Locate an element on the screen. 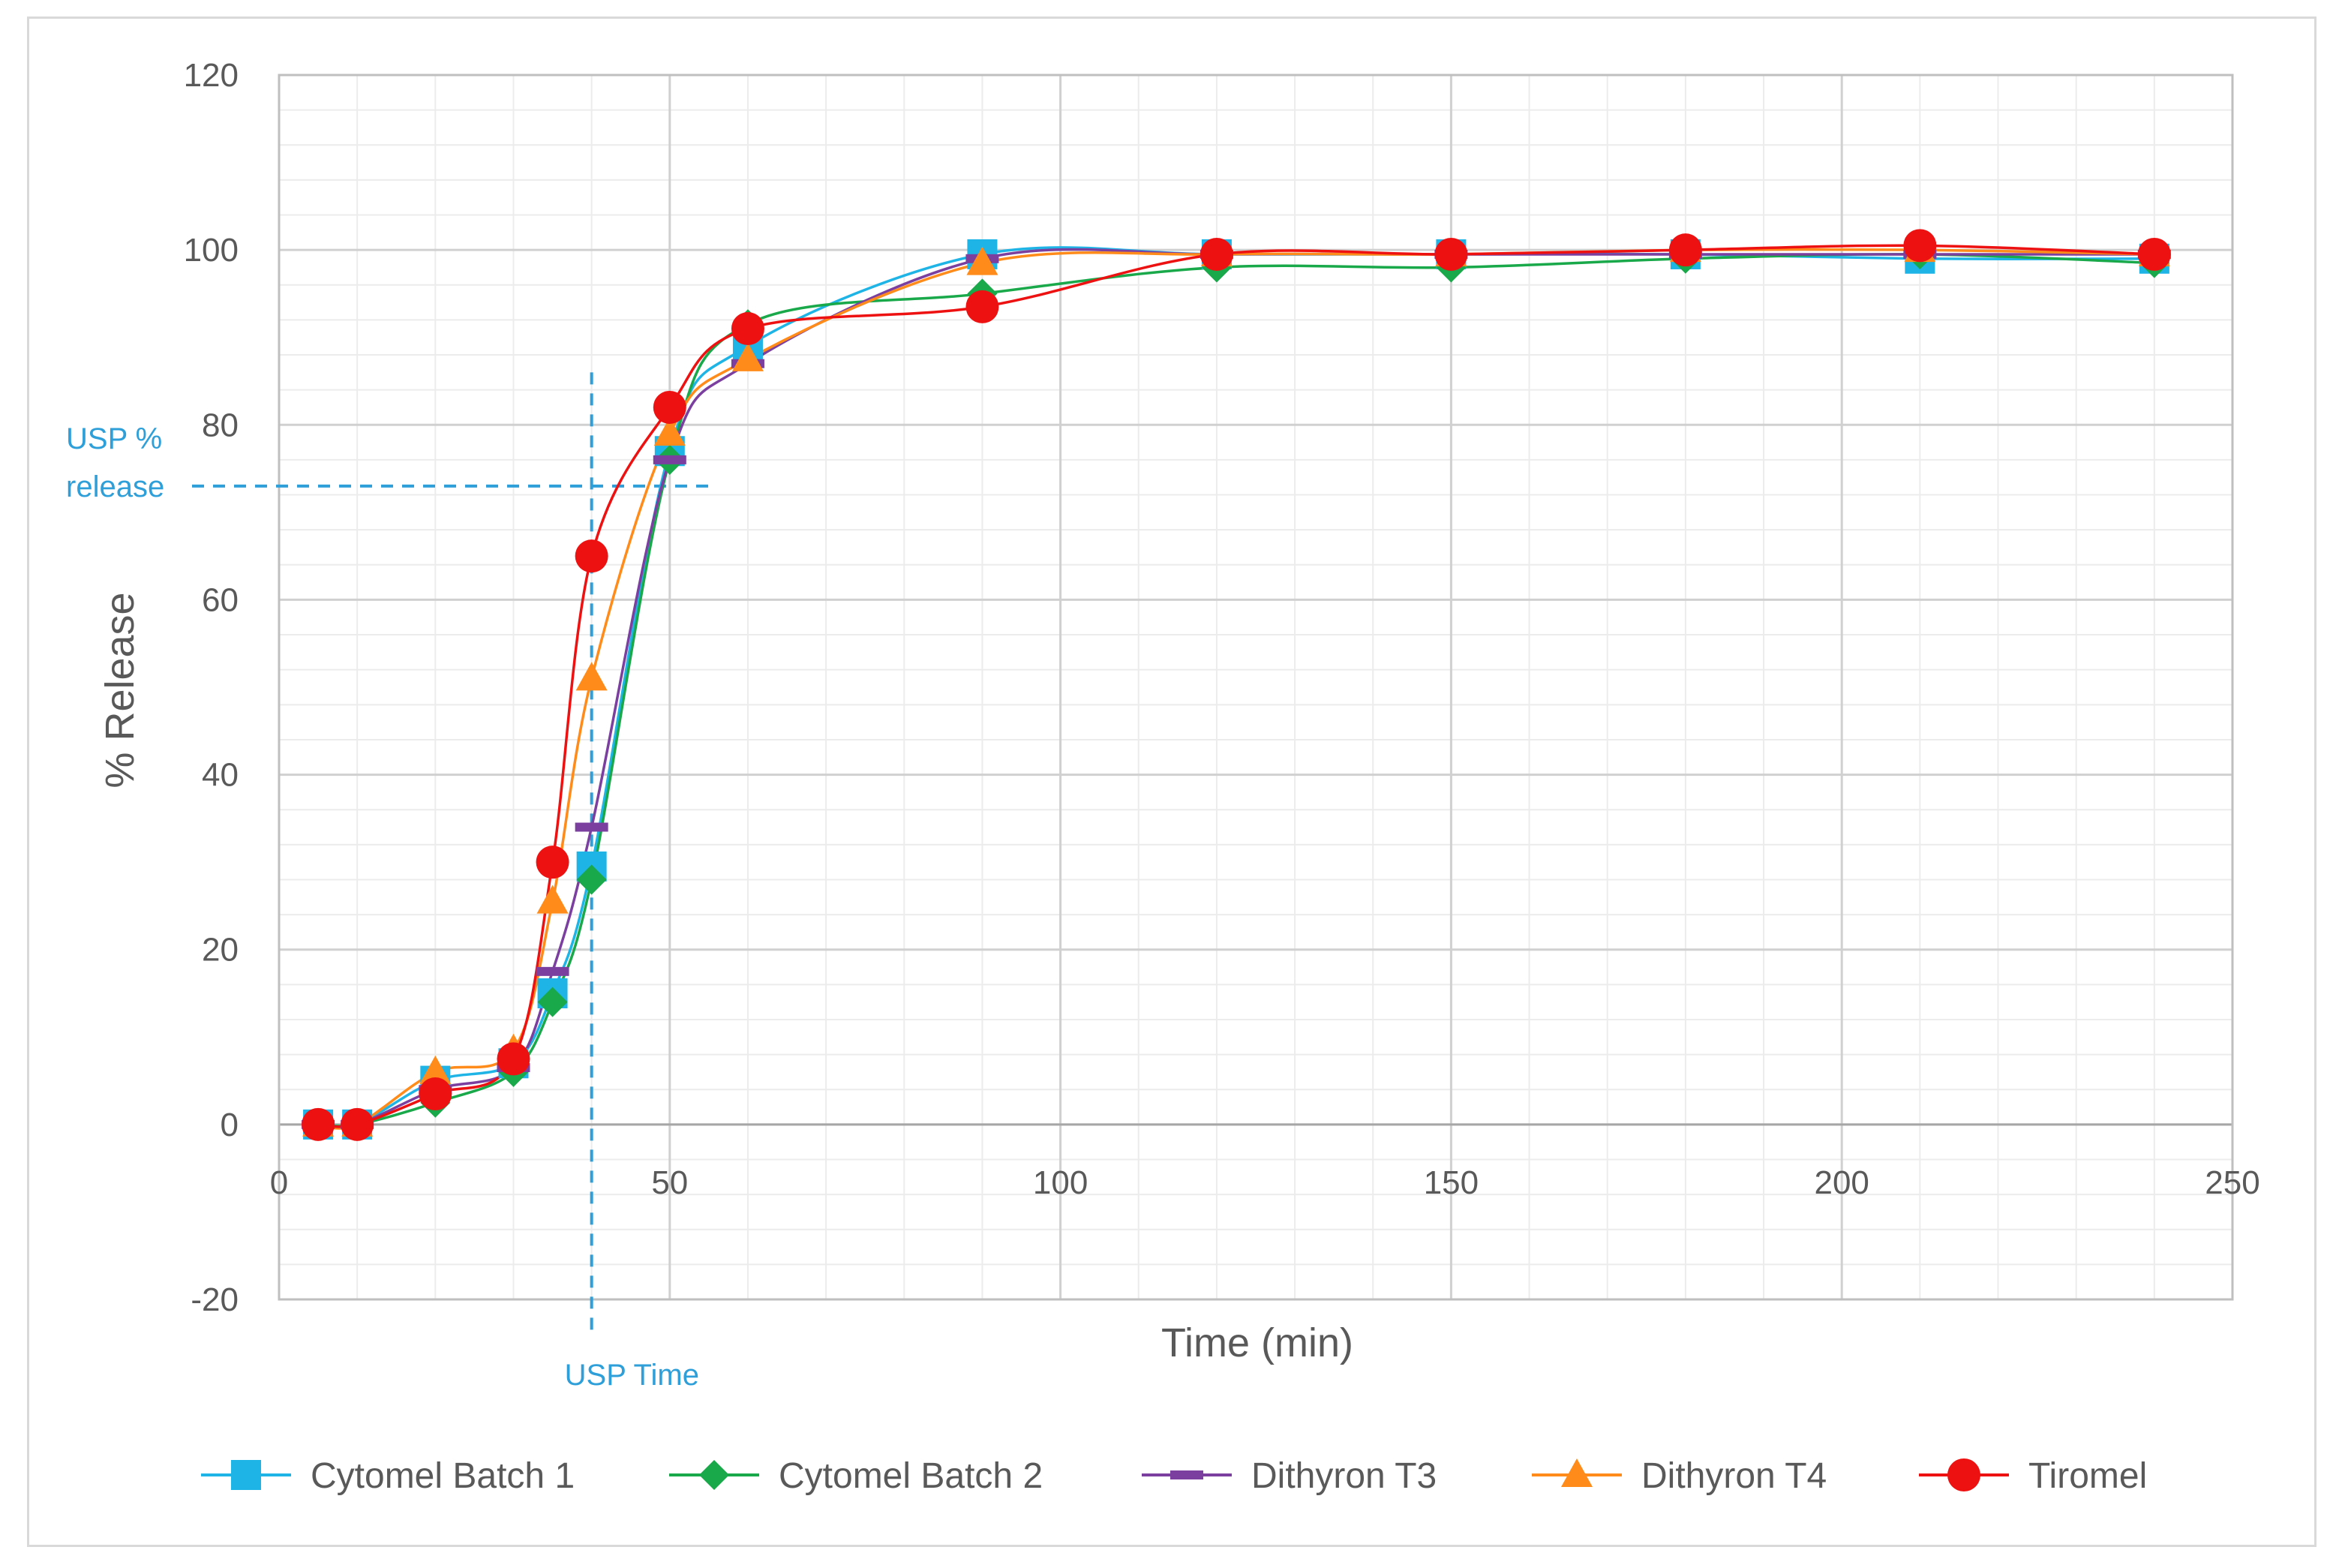  usp-release-label: USP % is located at coordinates (114, 439).